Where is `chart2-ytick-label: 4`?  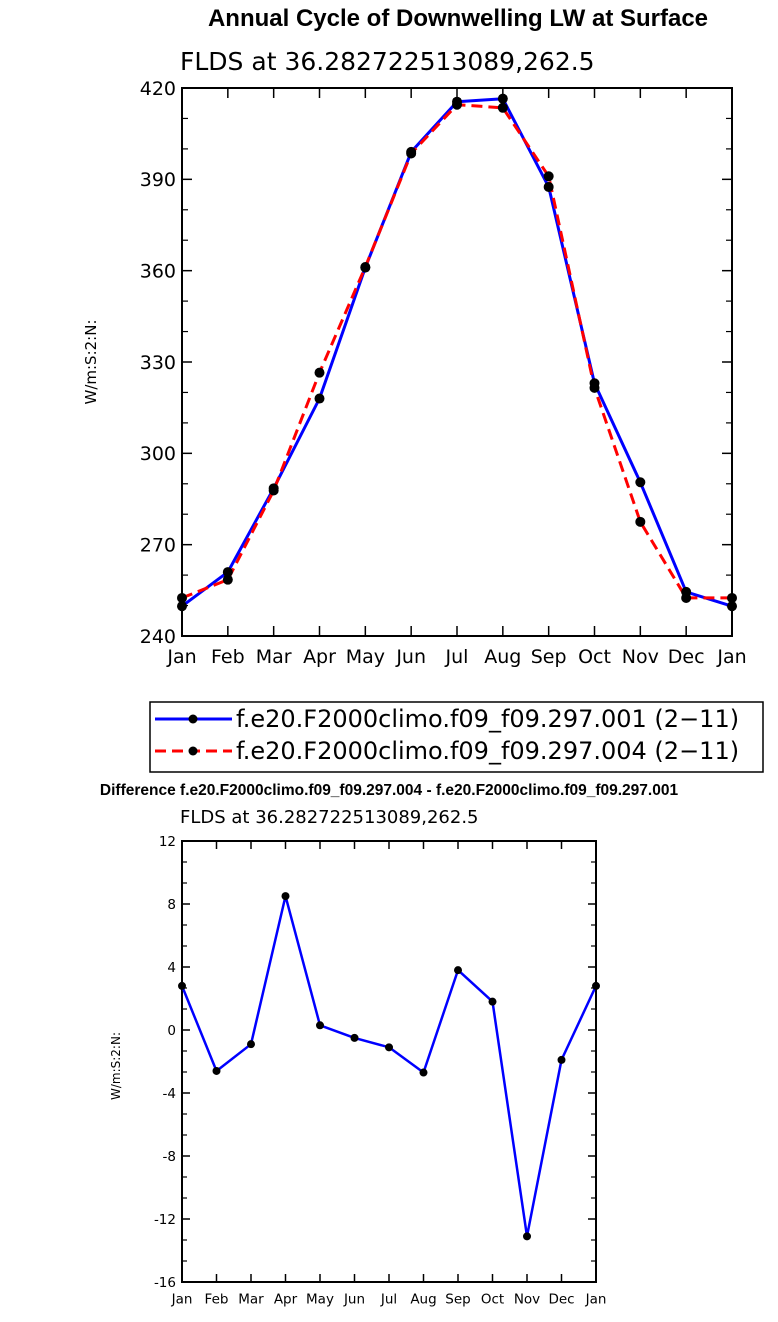
chart2-ytick-label: 4 is located at coordinates (171, 968).